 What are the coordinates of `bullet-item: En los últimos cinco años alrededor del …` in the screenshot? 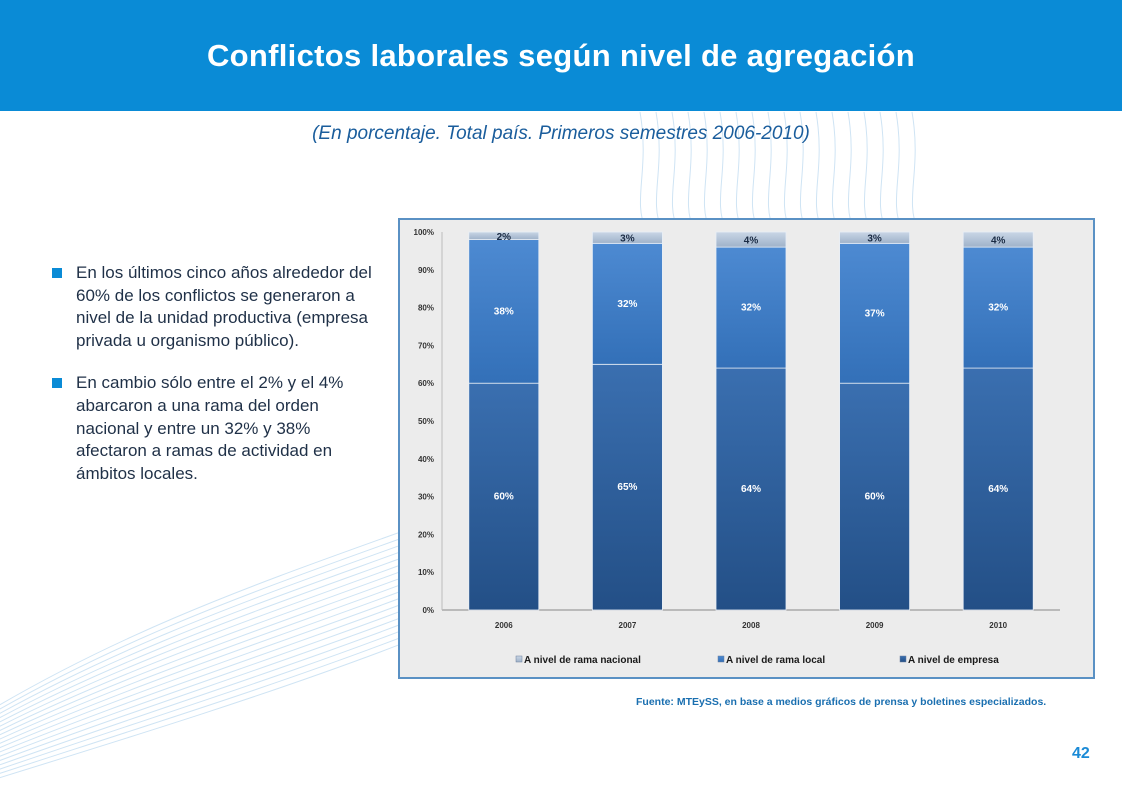 It's located at (212, 307).